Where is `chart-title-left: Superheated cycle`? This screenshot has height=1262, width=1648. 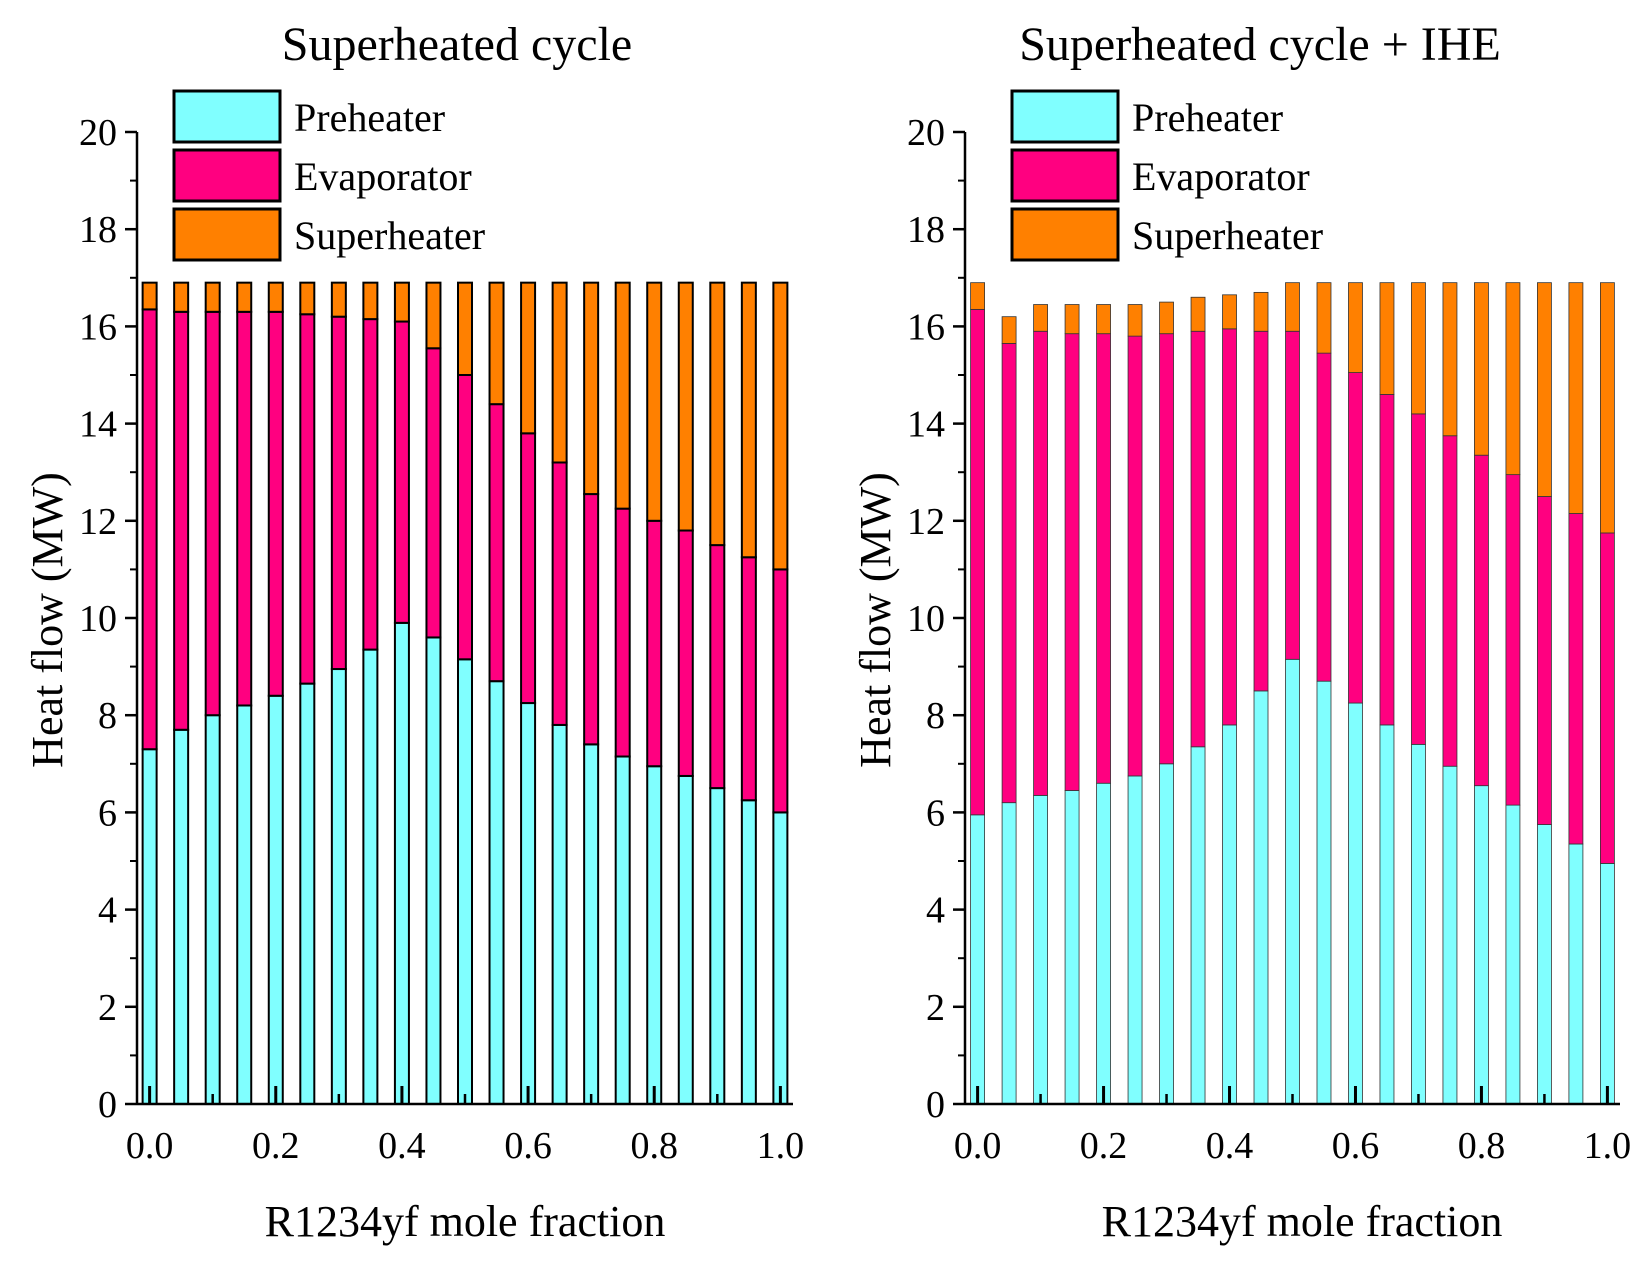
chart-title-left: Superheated cycle is located at coordinates (457, 44).